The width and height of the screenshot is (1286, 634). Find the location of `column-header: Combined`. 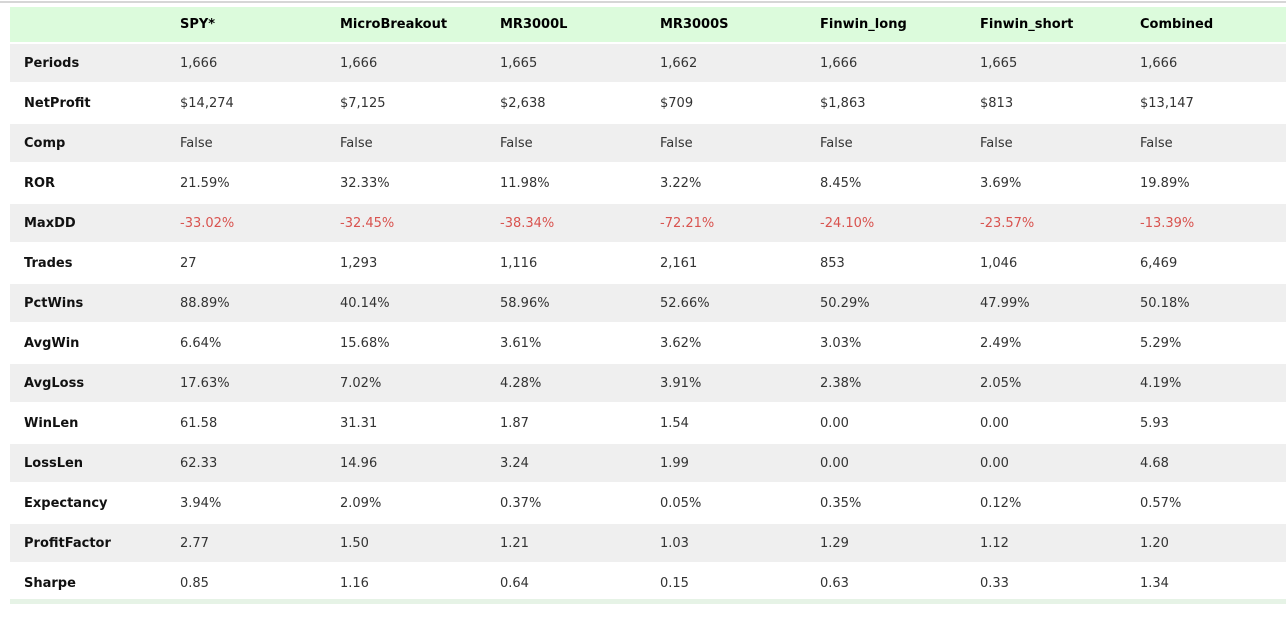

column-header: Combined is located at coordinates (1208, 25).